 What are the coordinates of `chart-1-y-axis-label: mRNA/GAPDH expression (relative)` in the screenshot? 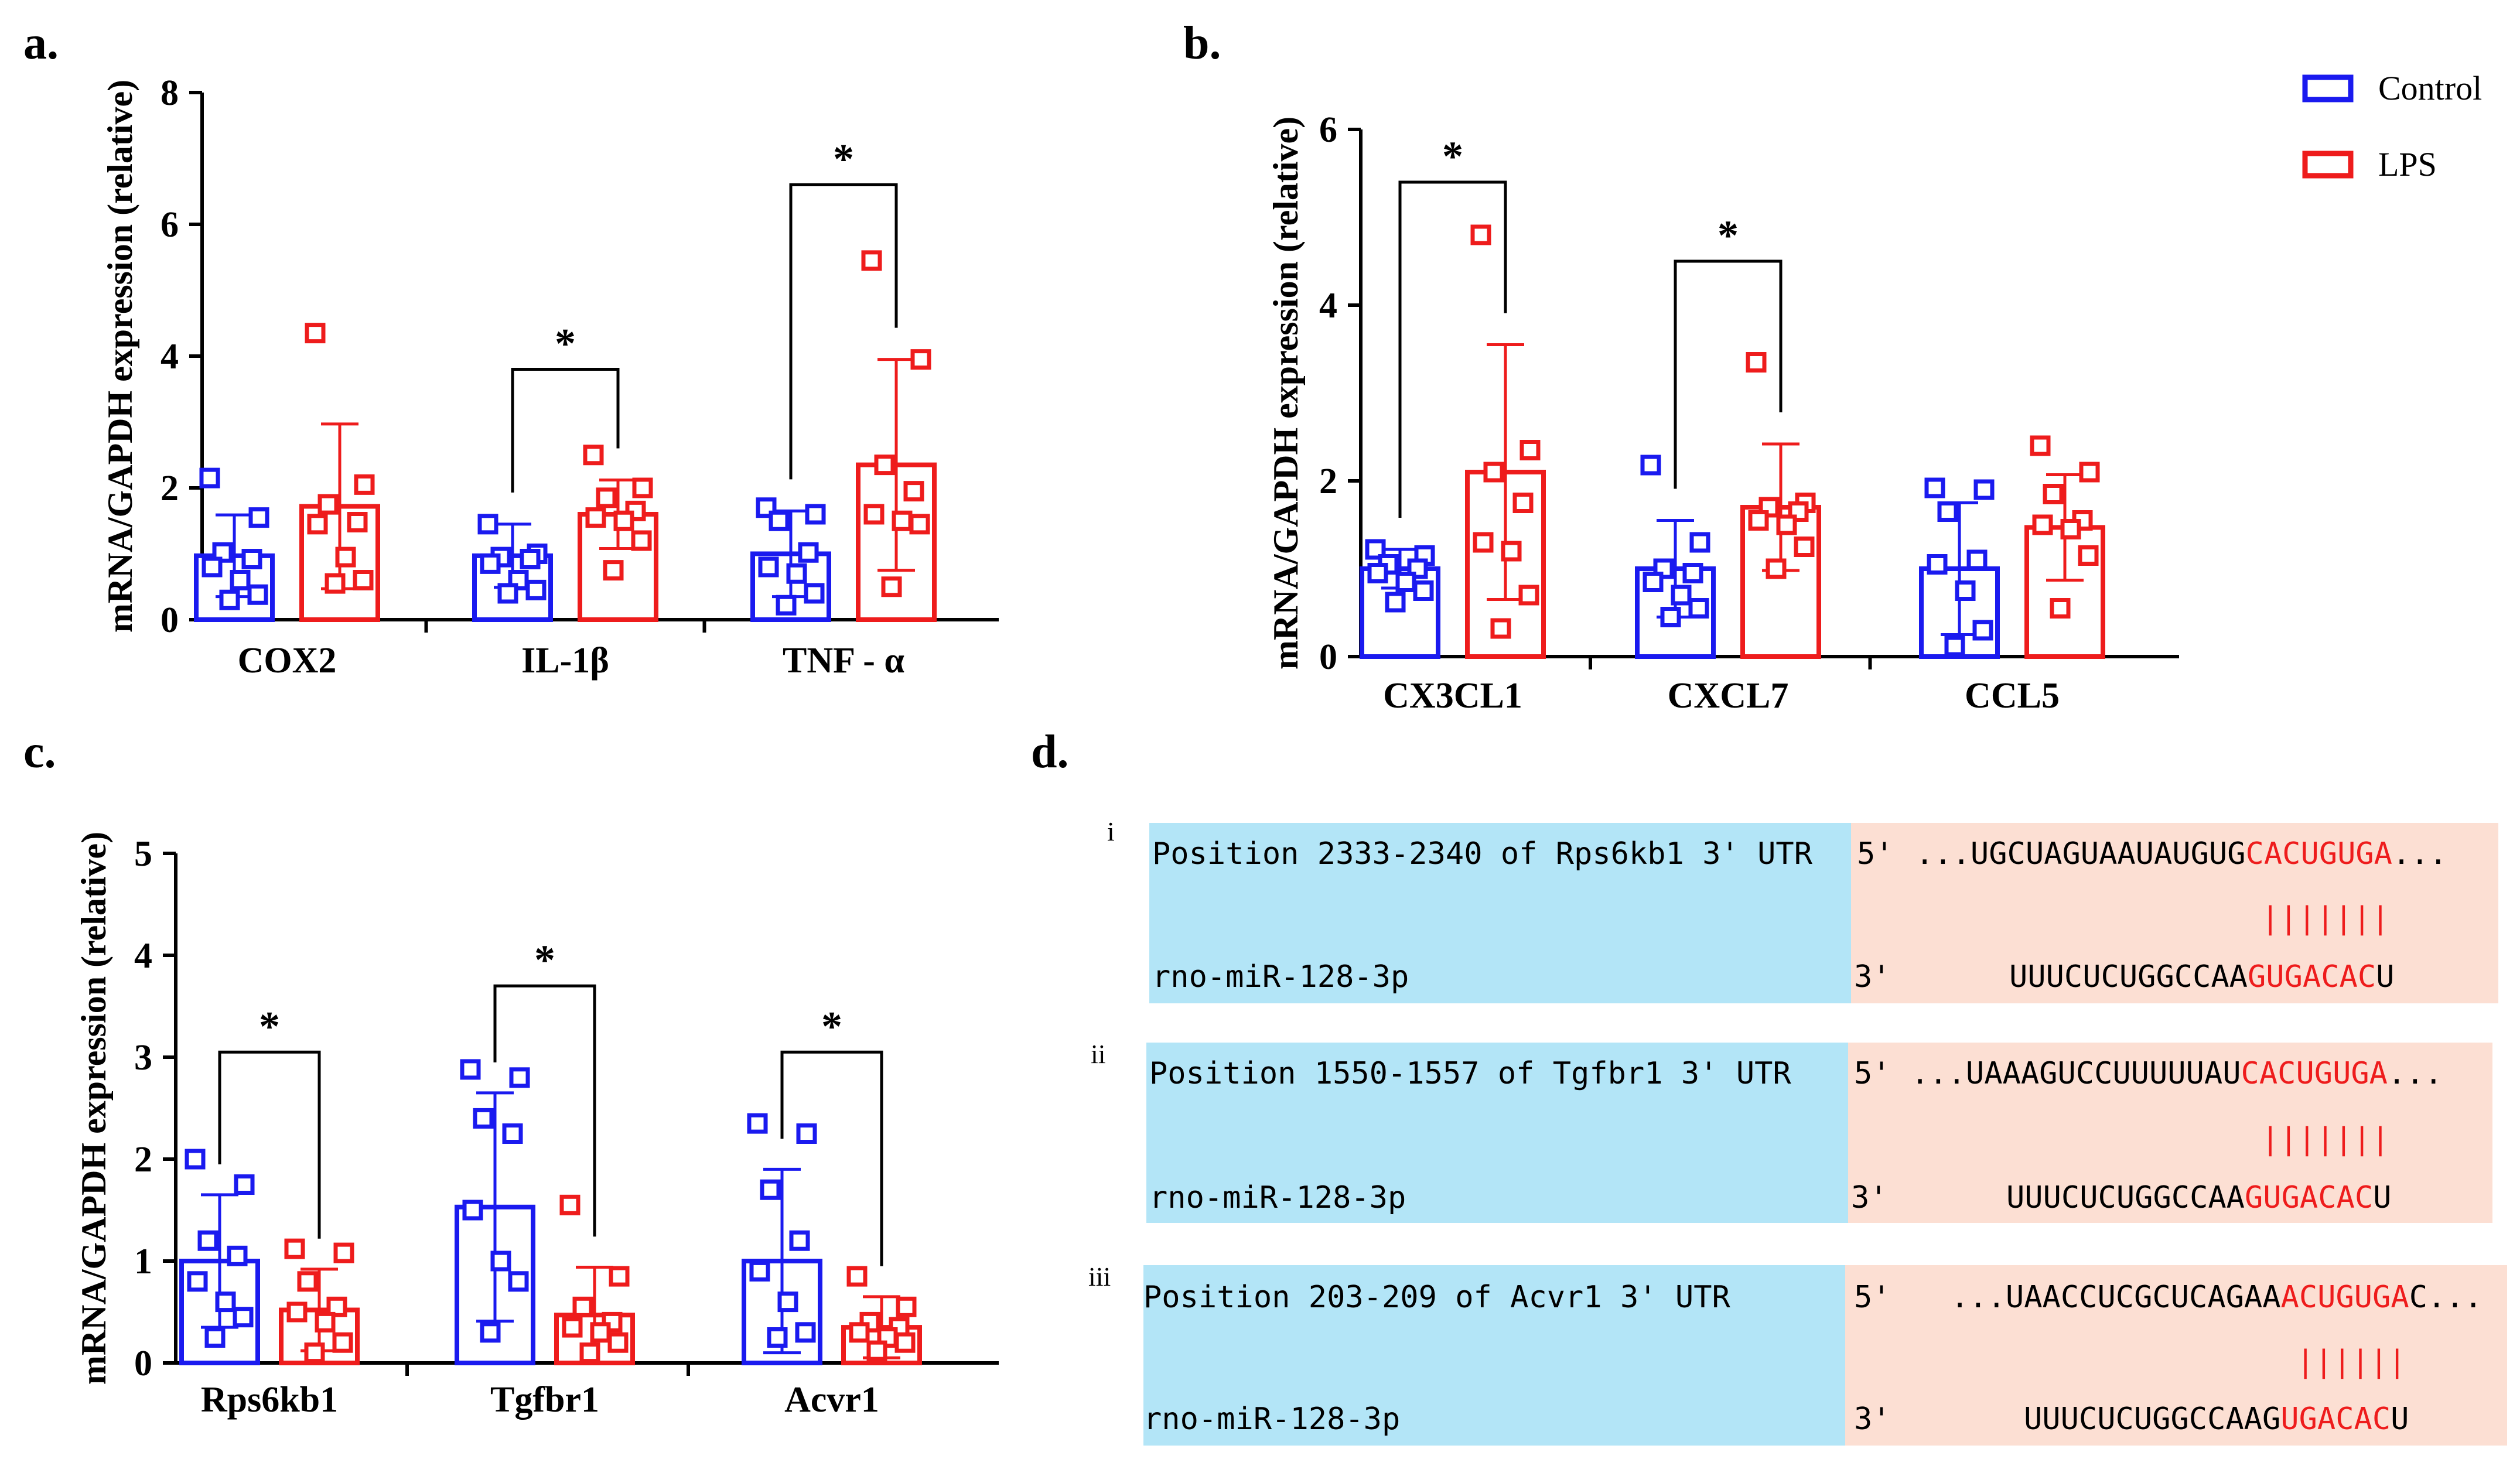 It's located at (1285, 393).